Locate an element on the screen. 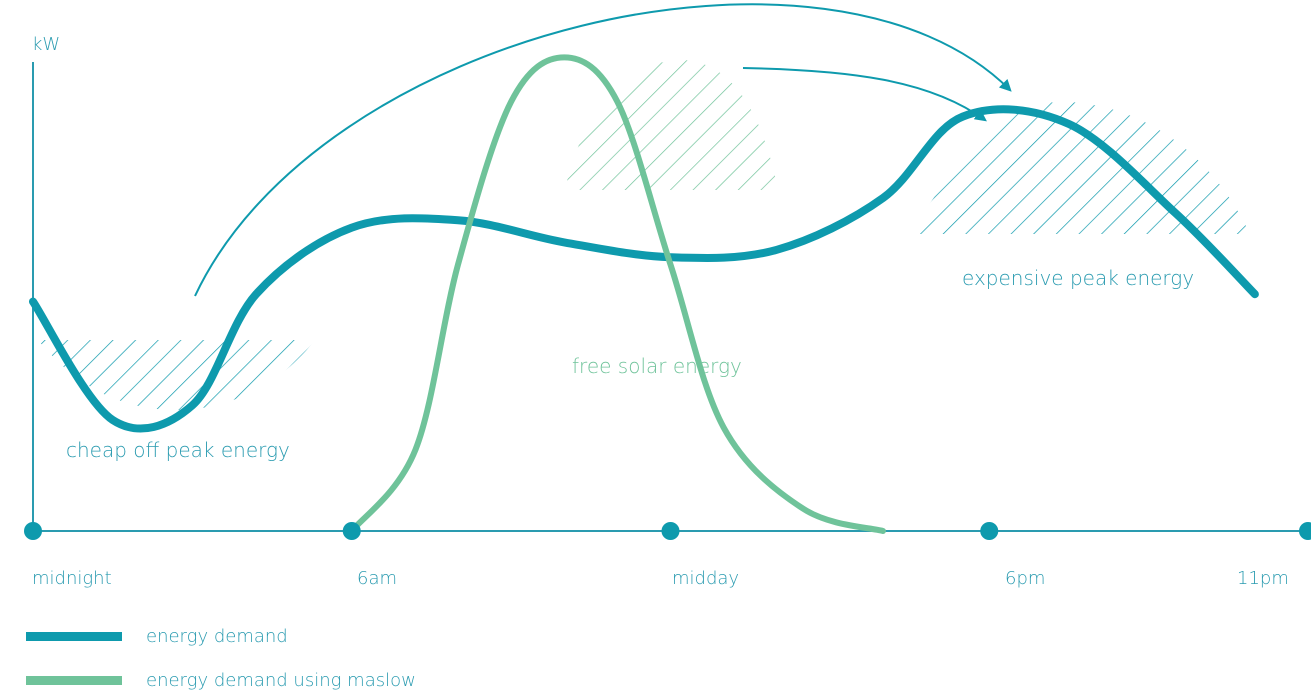  annotation-solar: free solar energy is located at coordinates (657, 366).